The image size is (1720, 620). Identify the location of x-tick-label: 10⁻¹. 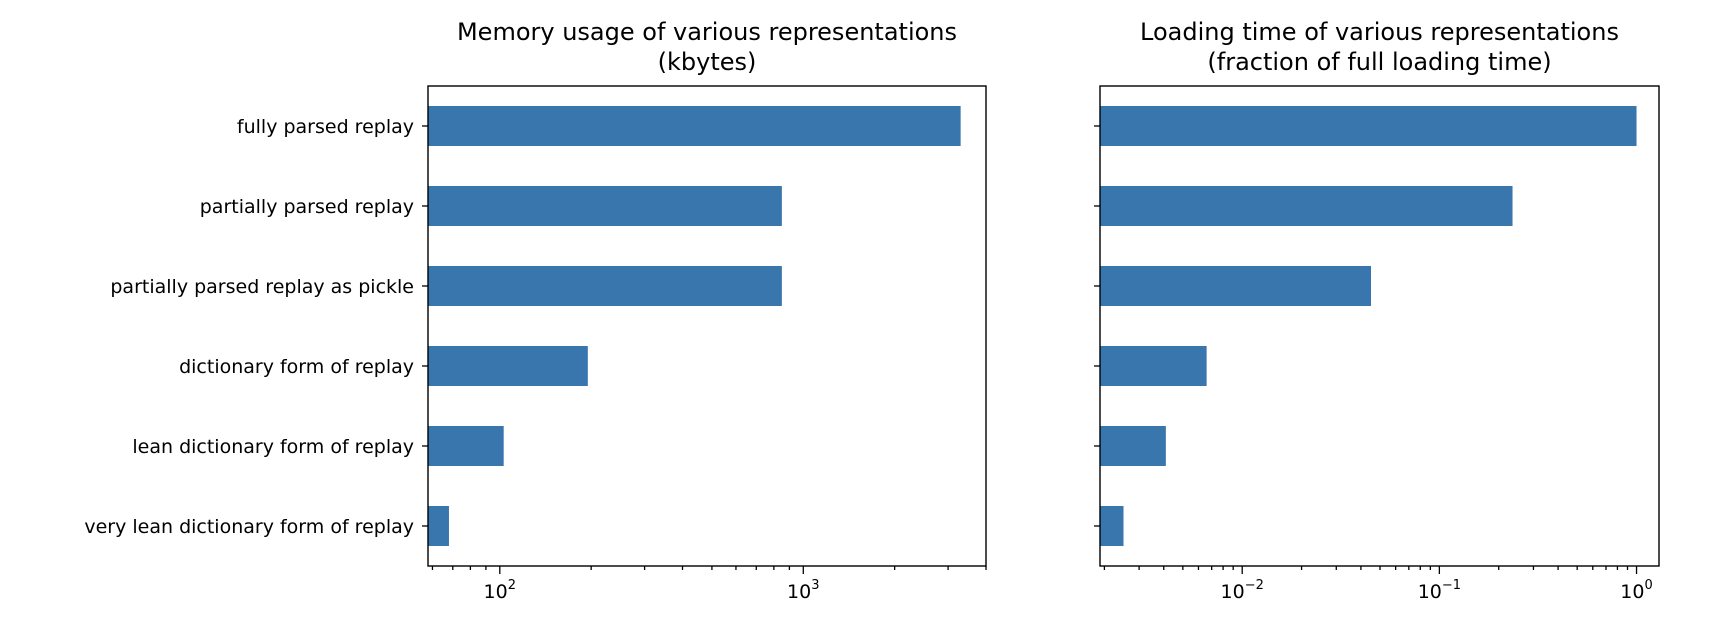
(1439, 590).